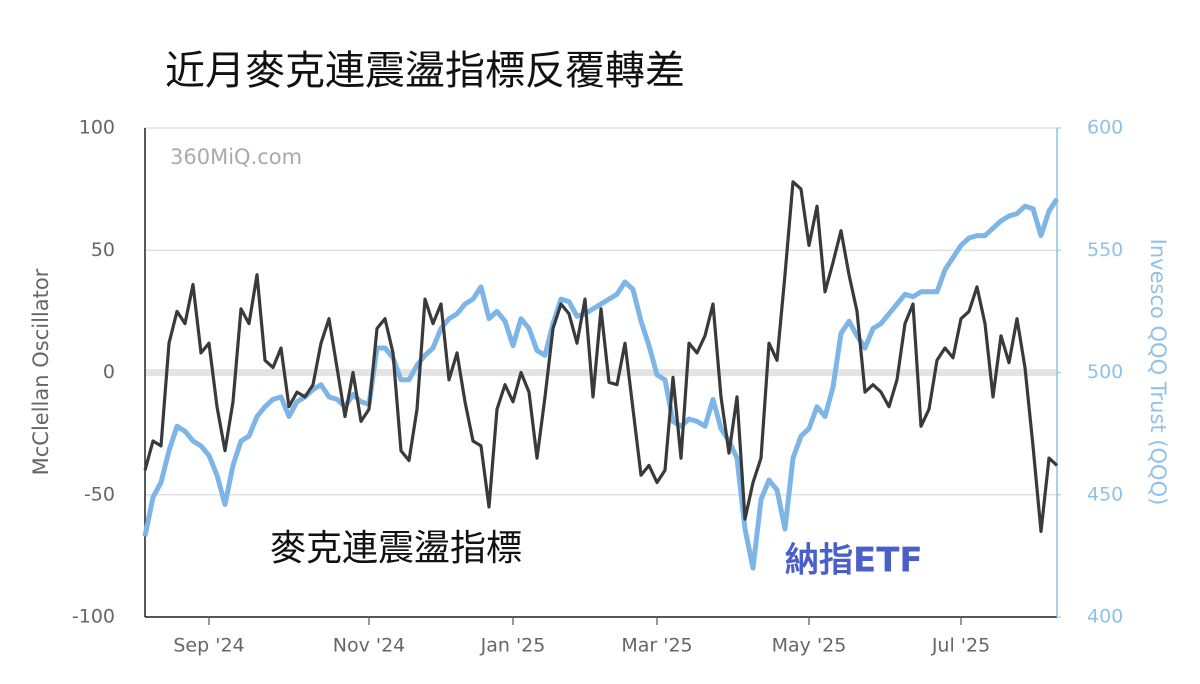  Describe the element at coordinates (369, 646) in the screenshot. I see `x-tick-label: Nov '24` at that location.